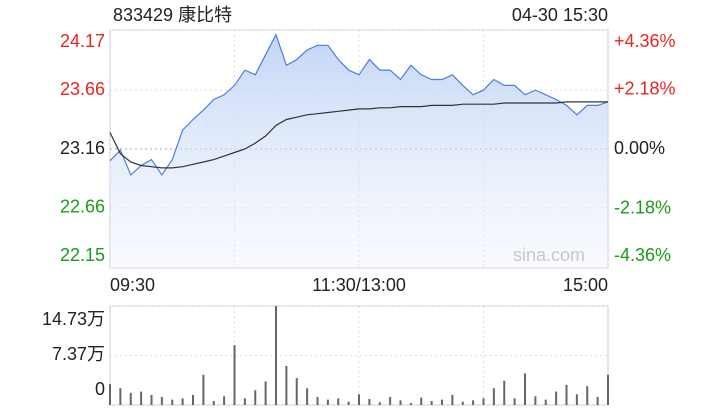 The image size is (720, 420). What do you see at coordinates (82, 148) in the screenshot?
I see `y-tick-label: 23.16` at bounding box center [82, 148].